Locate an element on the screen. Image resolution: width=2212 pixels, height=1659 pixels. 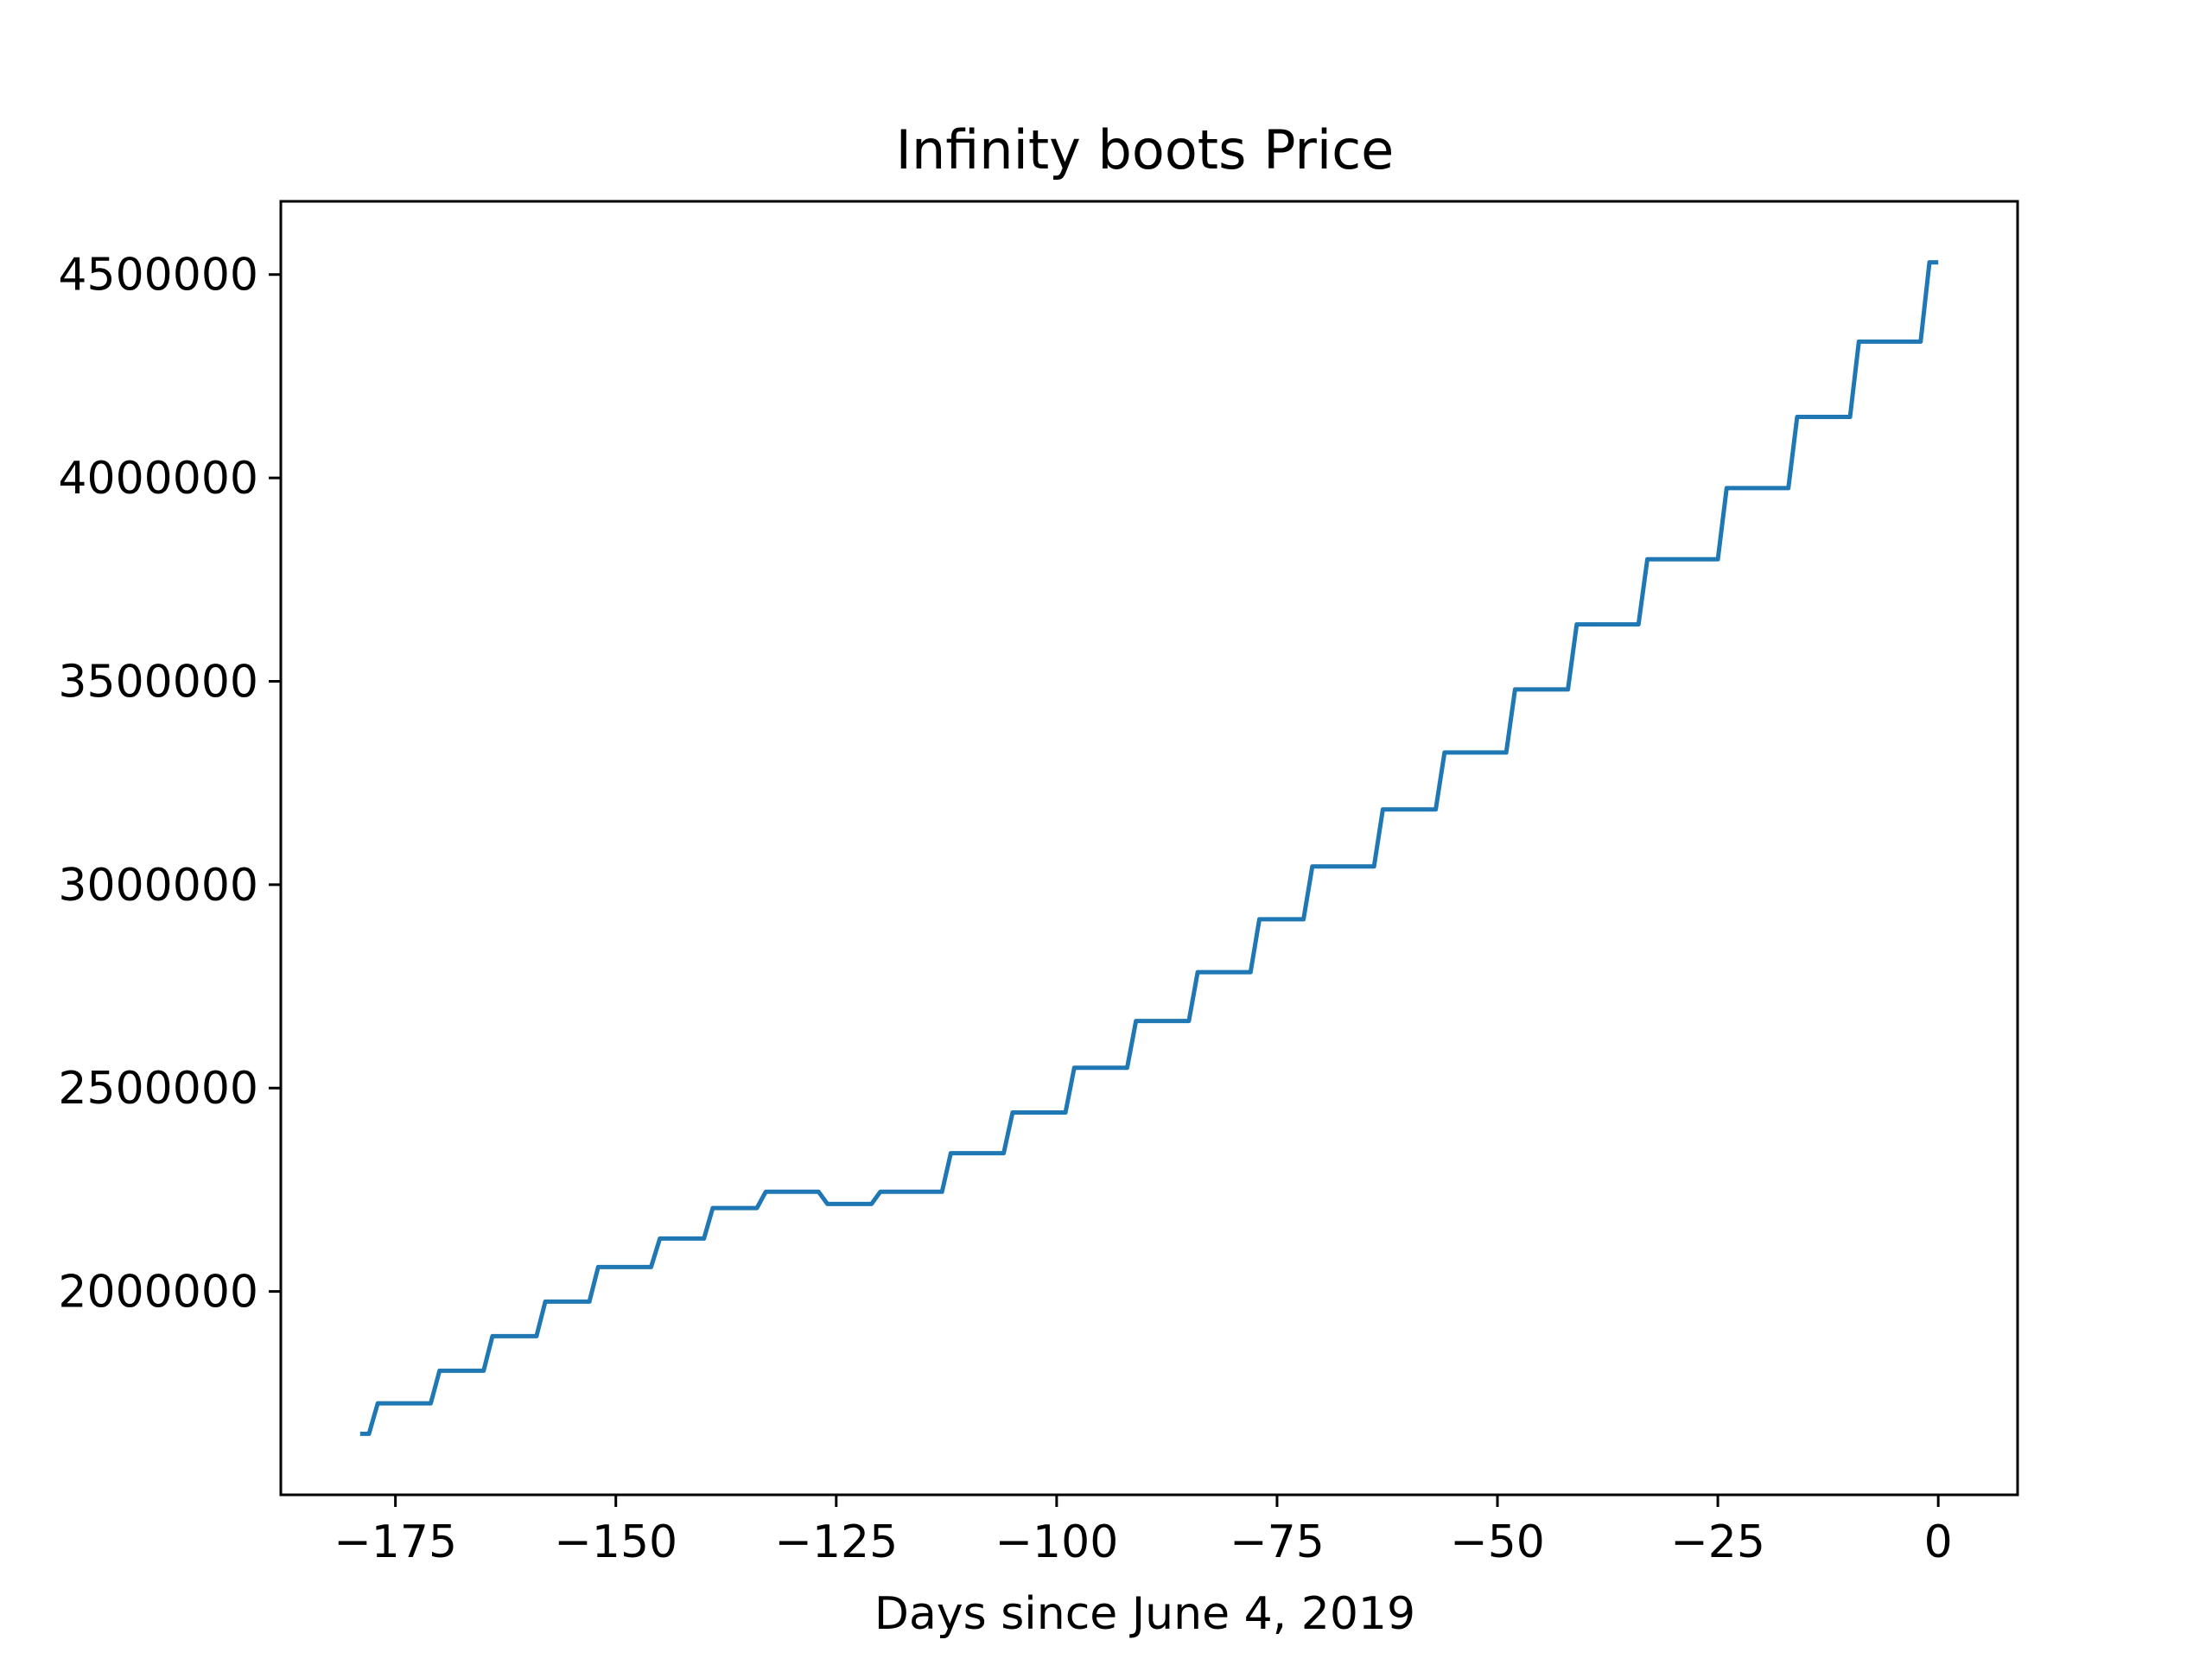
y-tick-label: 3000000 is located at coordinates (158, 886).